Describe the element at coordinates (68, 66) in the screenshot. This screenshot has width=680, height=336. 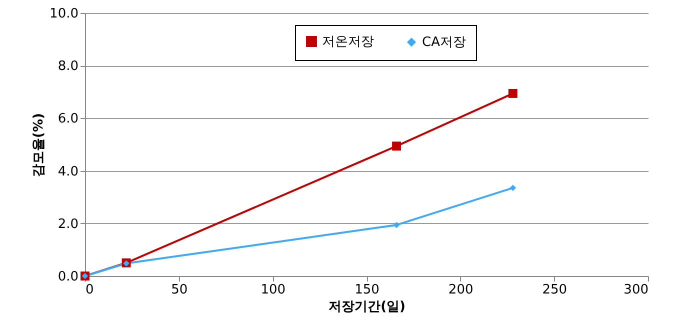
I see `y-tick-label: 8.0` at that location.